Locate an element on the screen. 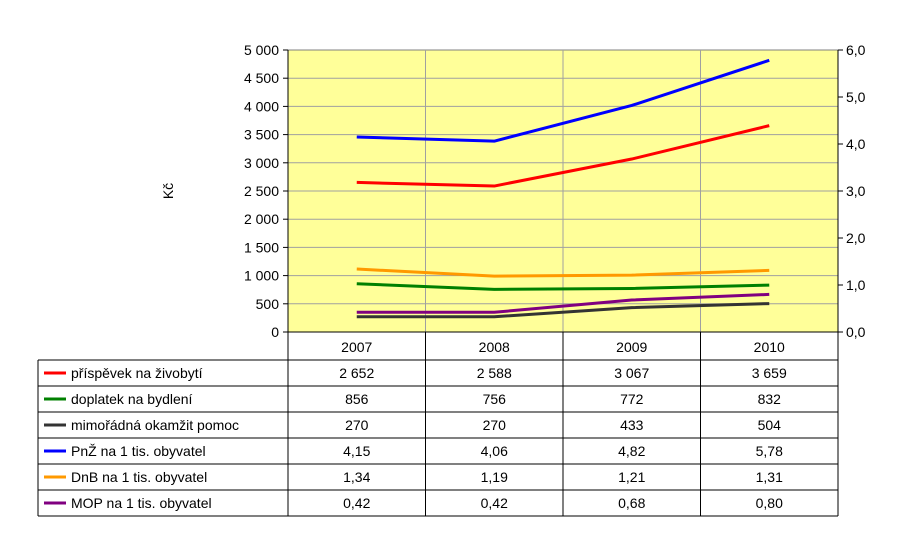  category-label: 2009 is located at coordinates (631, 347).